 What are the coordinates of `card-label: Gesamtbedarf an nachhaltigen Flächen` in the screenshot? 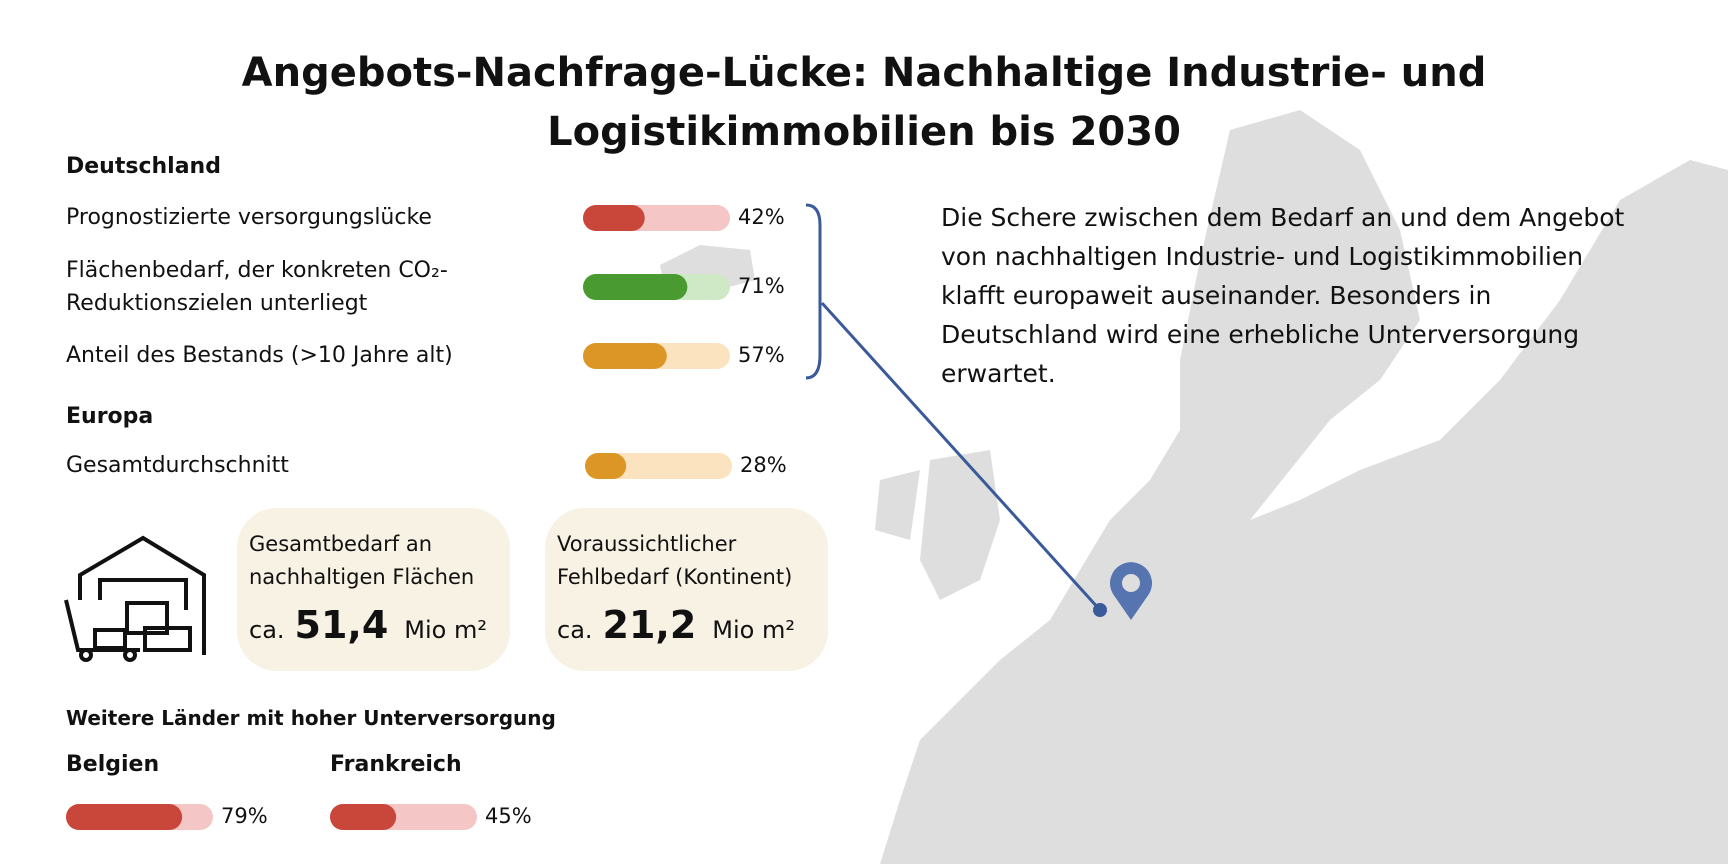 It's located at (362, 560).